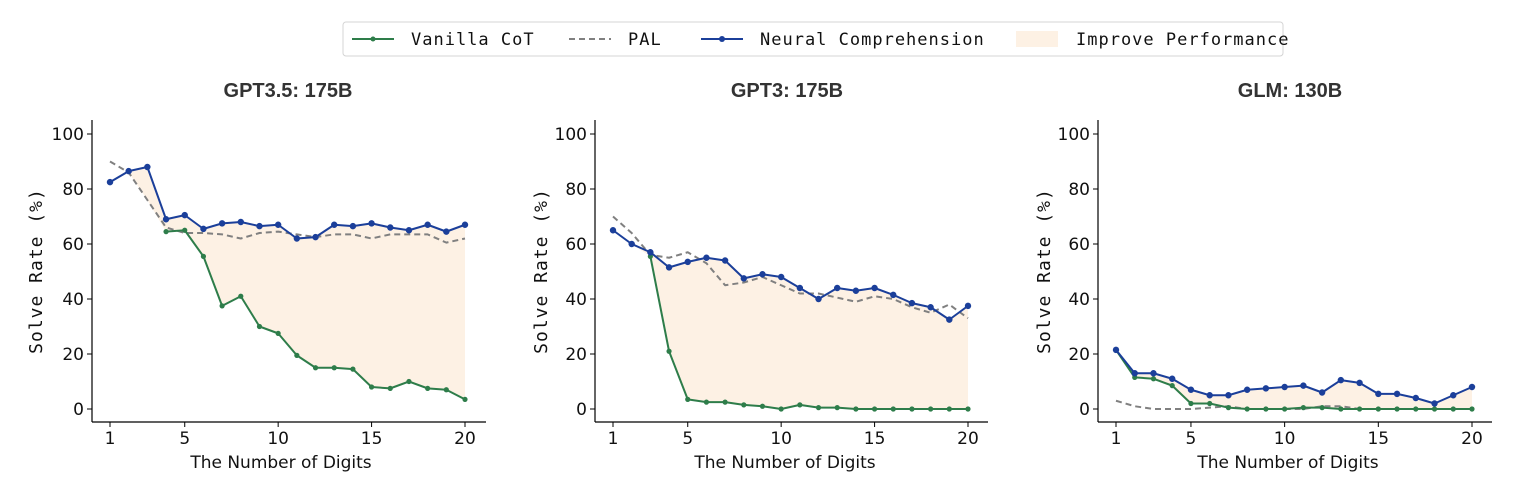  Describe the element at coordinates (787, 91) in the screenshot. I see `chart-title: GPT3: 175B` at that location.